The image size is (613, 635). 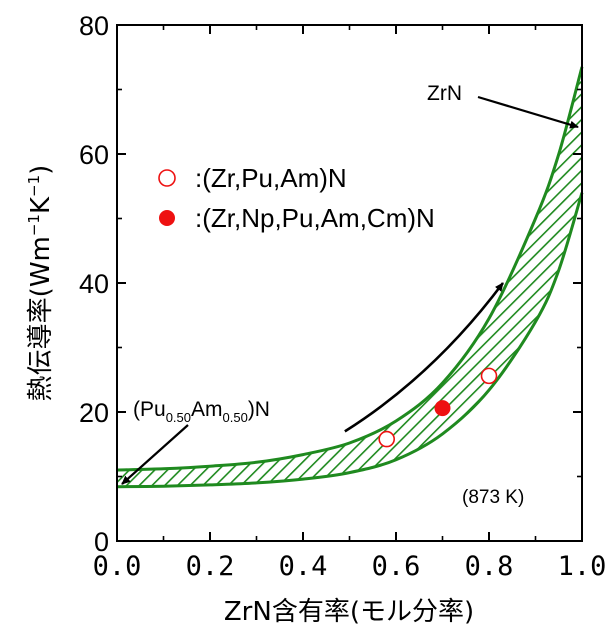 What do you see at coordinates (210, 566) in the screenshot?
I see `x-tick-label: 0.2` at bounding box center [210, 566].